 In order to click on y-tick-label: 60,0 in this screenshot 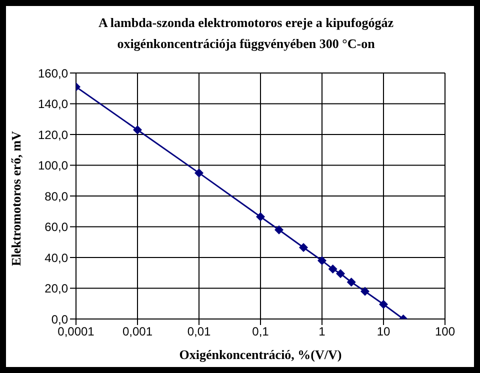, I will do `click(56, 227)`.